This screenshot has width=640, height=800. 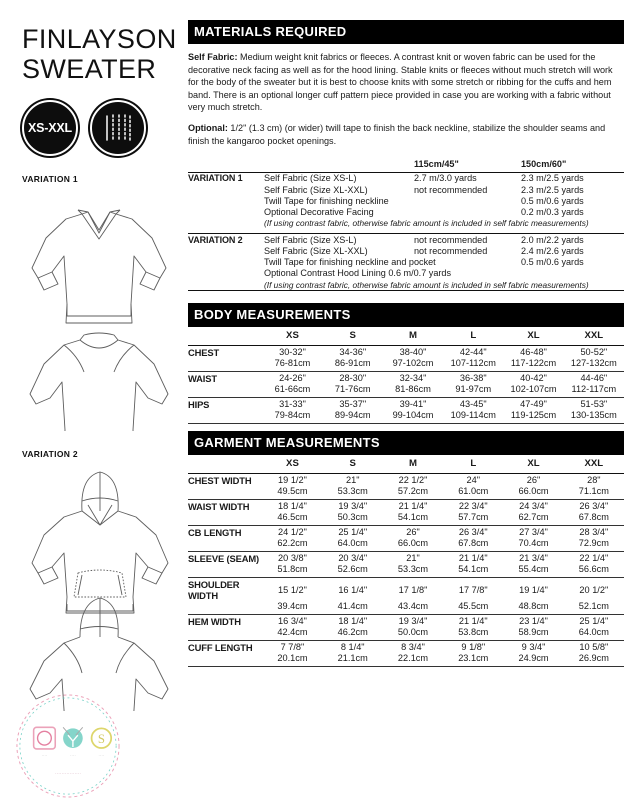 I want to click on body-cell-metric: 127-132cm, so click(x=593, y=362).